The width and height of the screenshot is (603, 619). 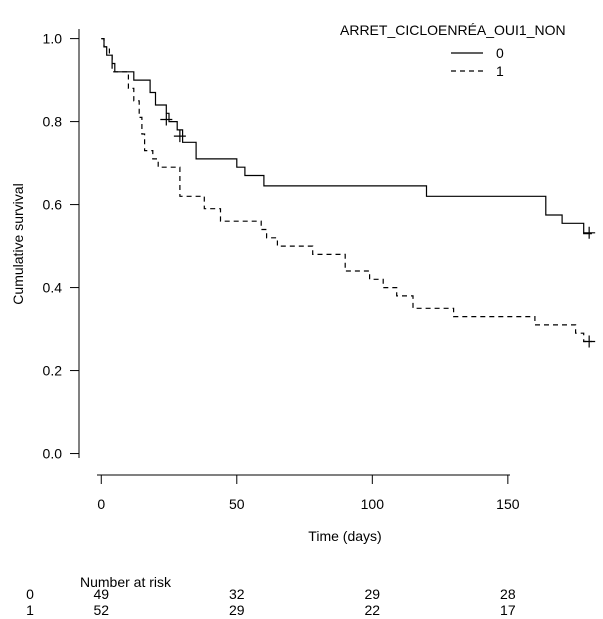 What do you see at coordinates (126, 582) in the screenshot?
I see `risk-table-title: Number at risk` at bounding box center [126, 582].